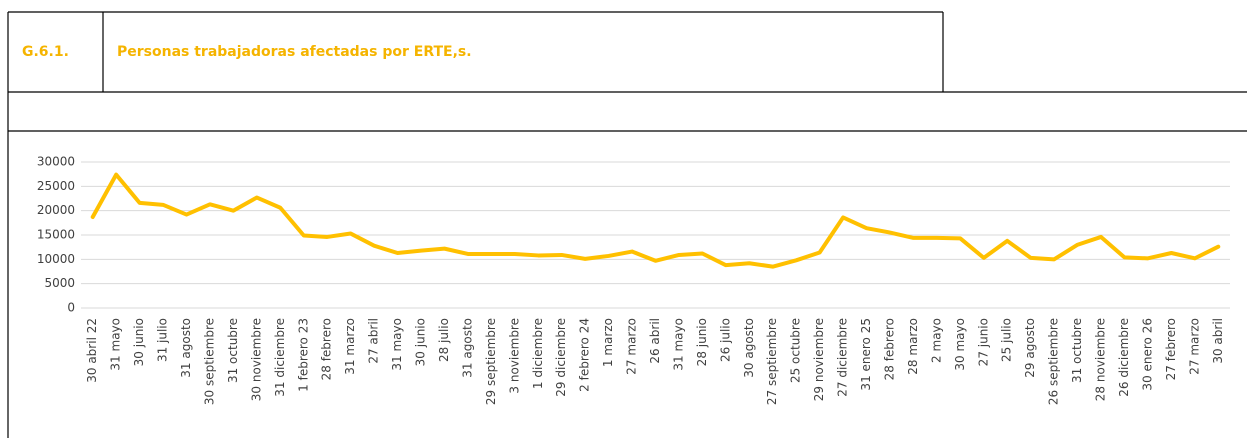 The image size is (1247, 438). What do you see at coordinates (56, 186) in the screenshot?
I see `y-tick-label: 25000` at bounding box center [56, 186].